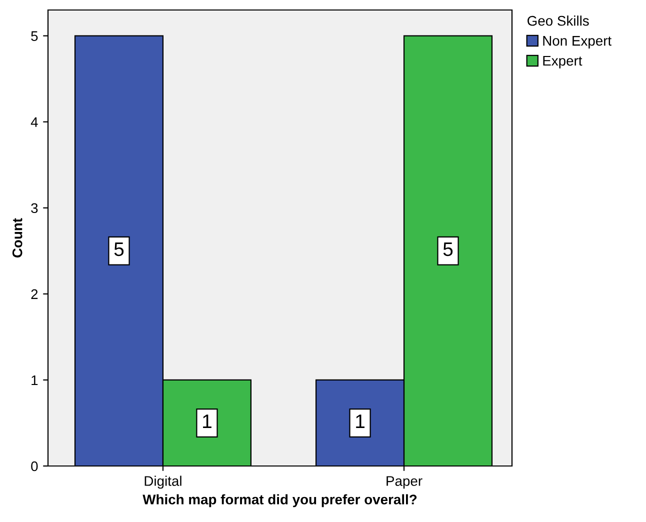  Describe the element at coordinates (34, 466) in the screenshot. I see `y-tick-label: 0` at that location.